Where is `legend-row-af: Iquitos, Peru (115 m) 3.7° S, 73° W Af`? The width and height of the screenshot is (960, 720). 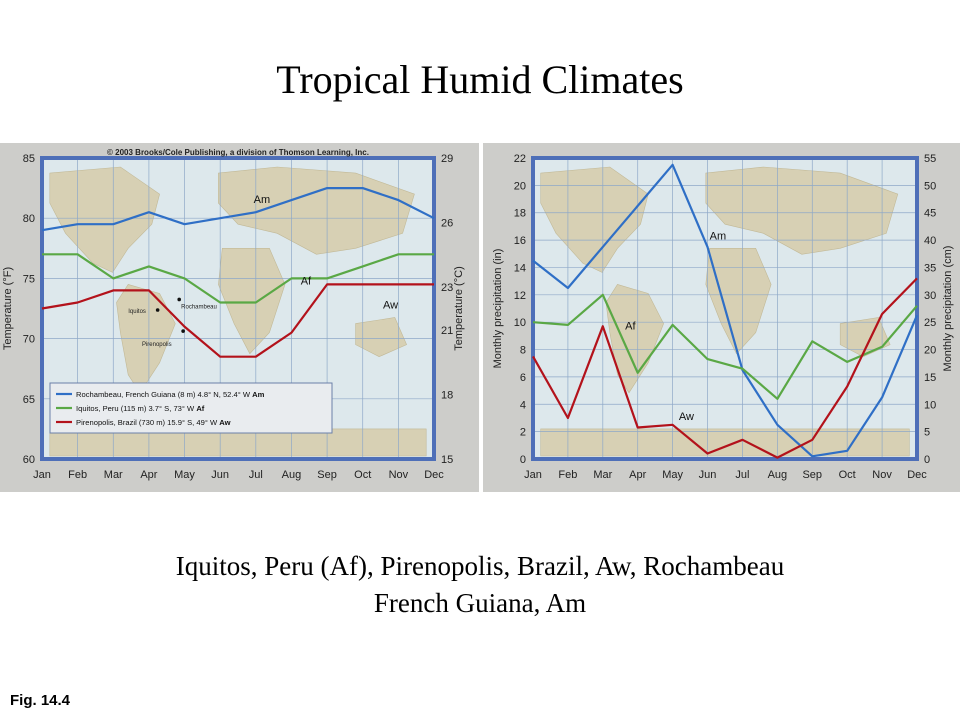
legend-row-af: Iquitos, Peru (115 m) 3.7° S, 73° W Af is located at coordinates (130, 408).